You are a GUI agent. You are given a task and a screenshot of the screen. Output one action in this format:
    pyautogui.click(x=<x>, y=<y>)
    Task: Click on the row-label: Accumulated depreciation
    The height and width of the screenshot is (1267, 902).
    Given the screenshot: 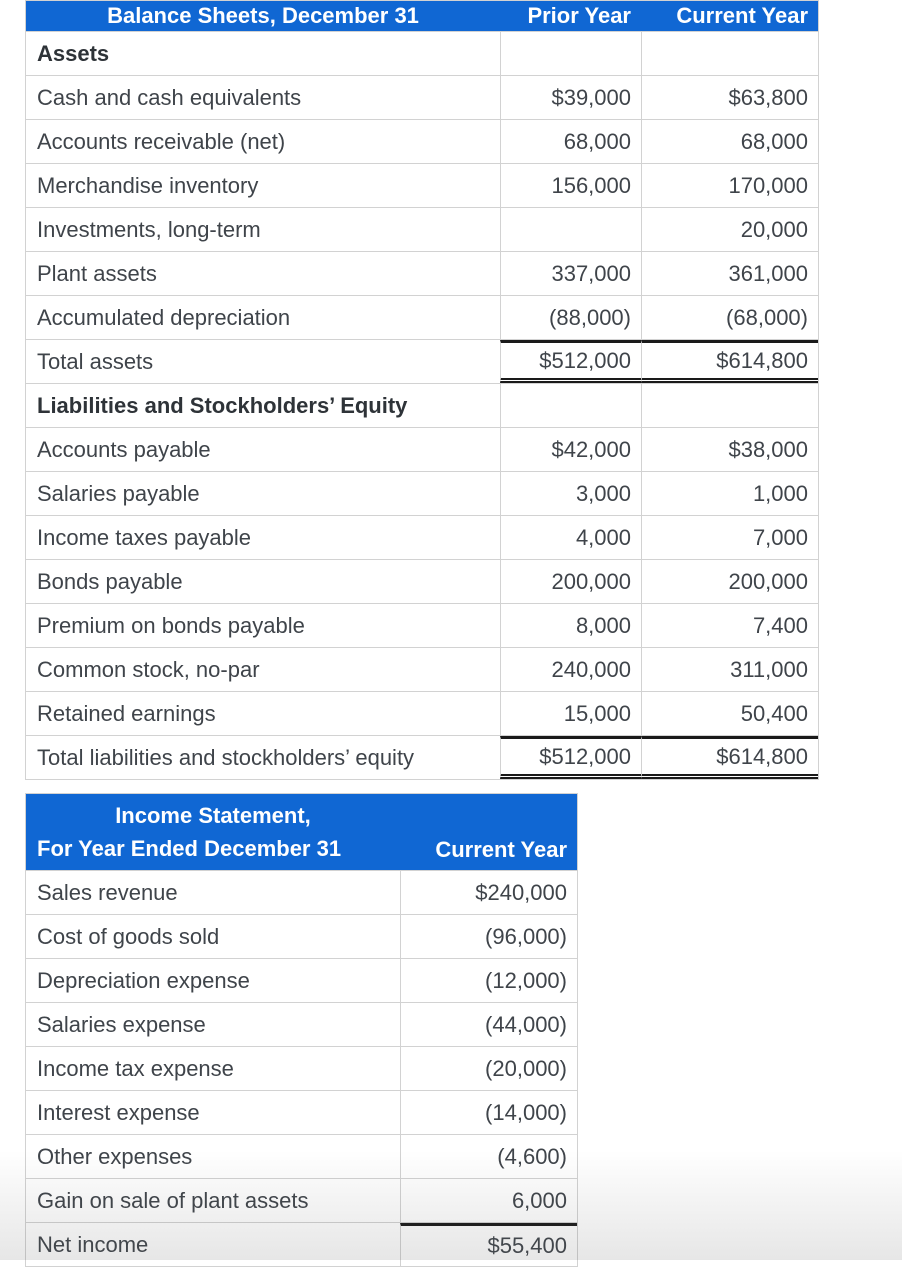 What is the action you would take?
    pyautogui.click(x=164, y=317)
    